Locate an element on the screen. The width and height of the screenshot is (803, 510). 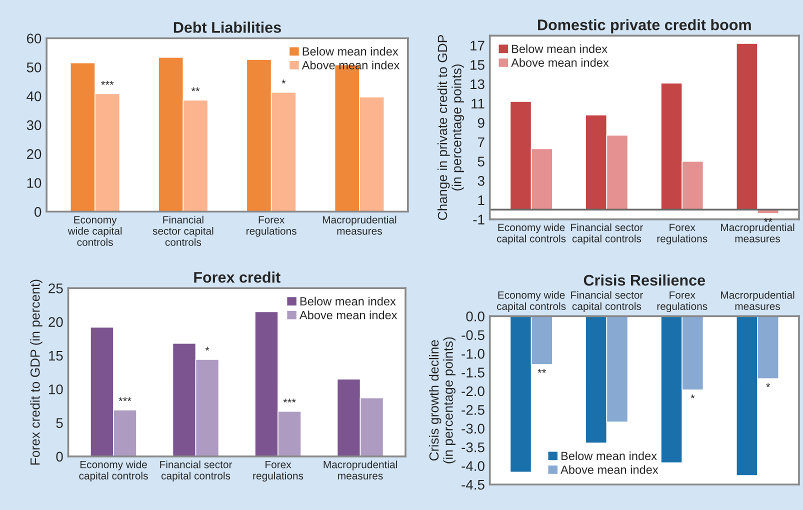
y-tick-label: -4.0 is located at coordinates (473, 466).